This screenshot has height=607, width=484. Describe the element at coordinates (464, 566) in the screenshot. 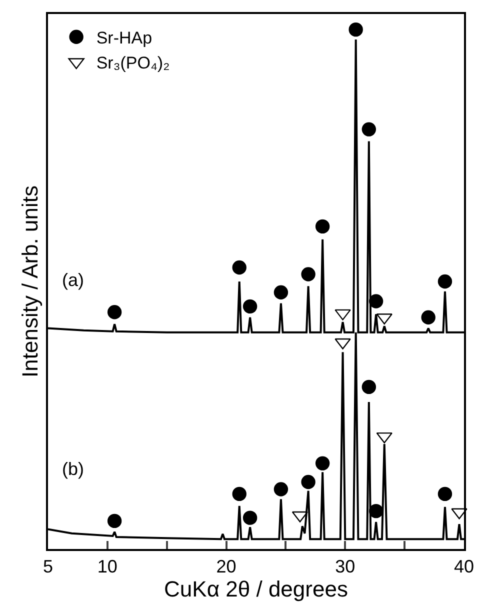

I see `x-tick-label: 40` at that location.